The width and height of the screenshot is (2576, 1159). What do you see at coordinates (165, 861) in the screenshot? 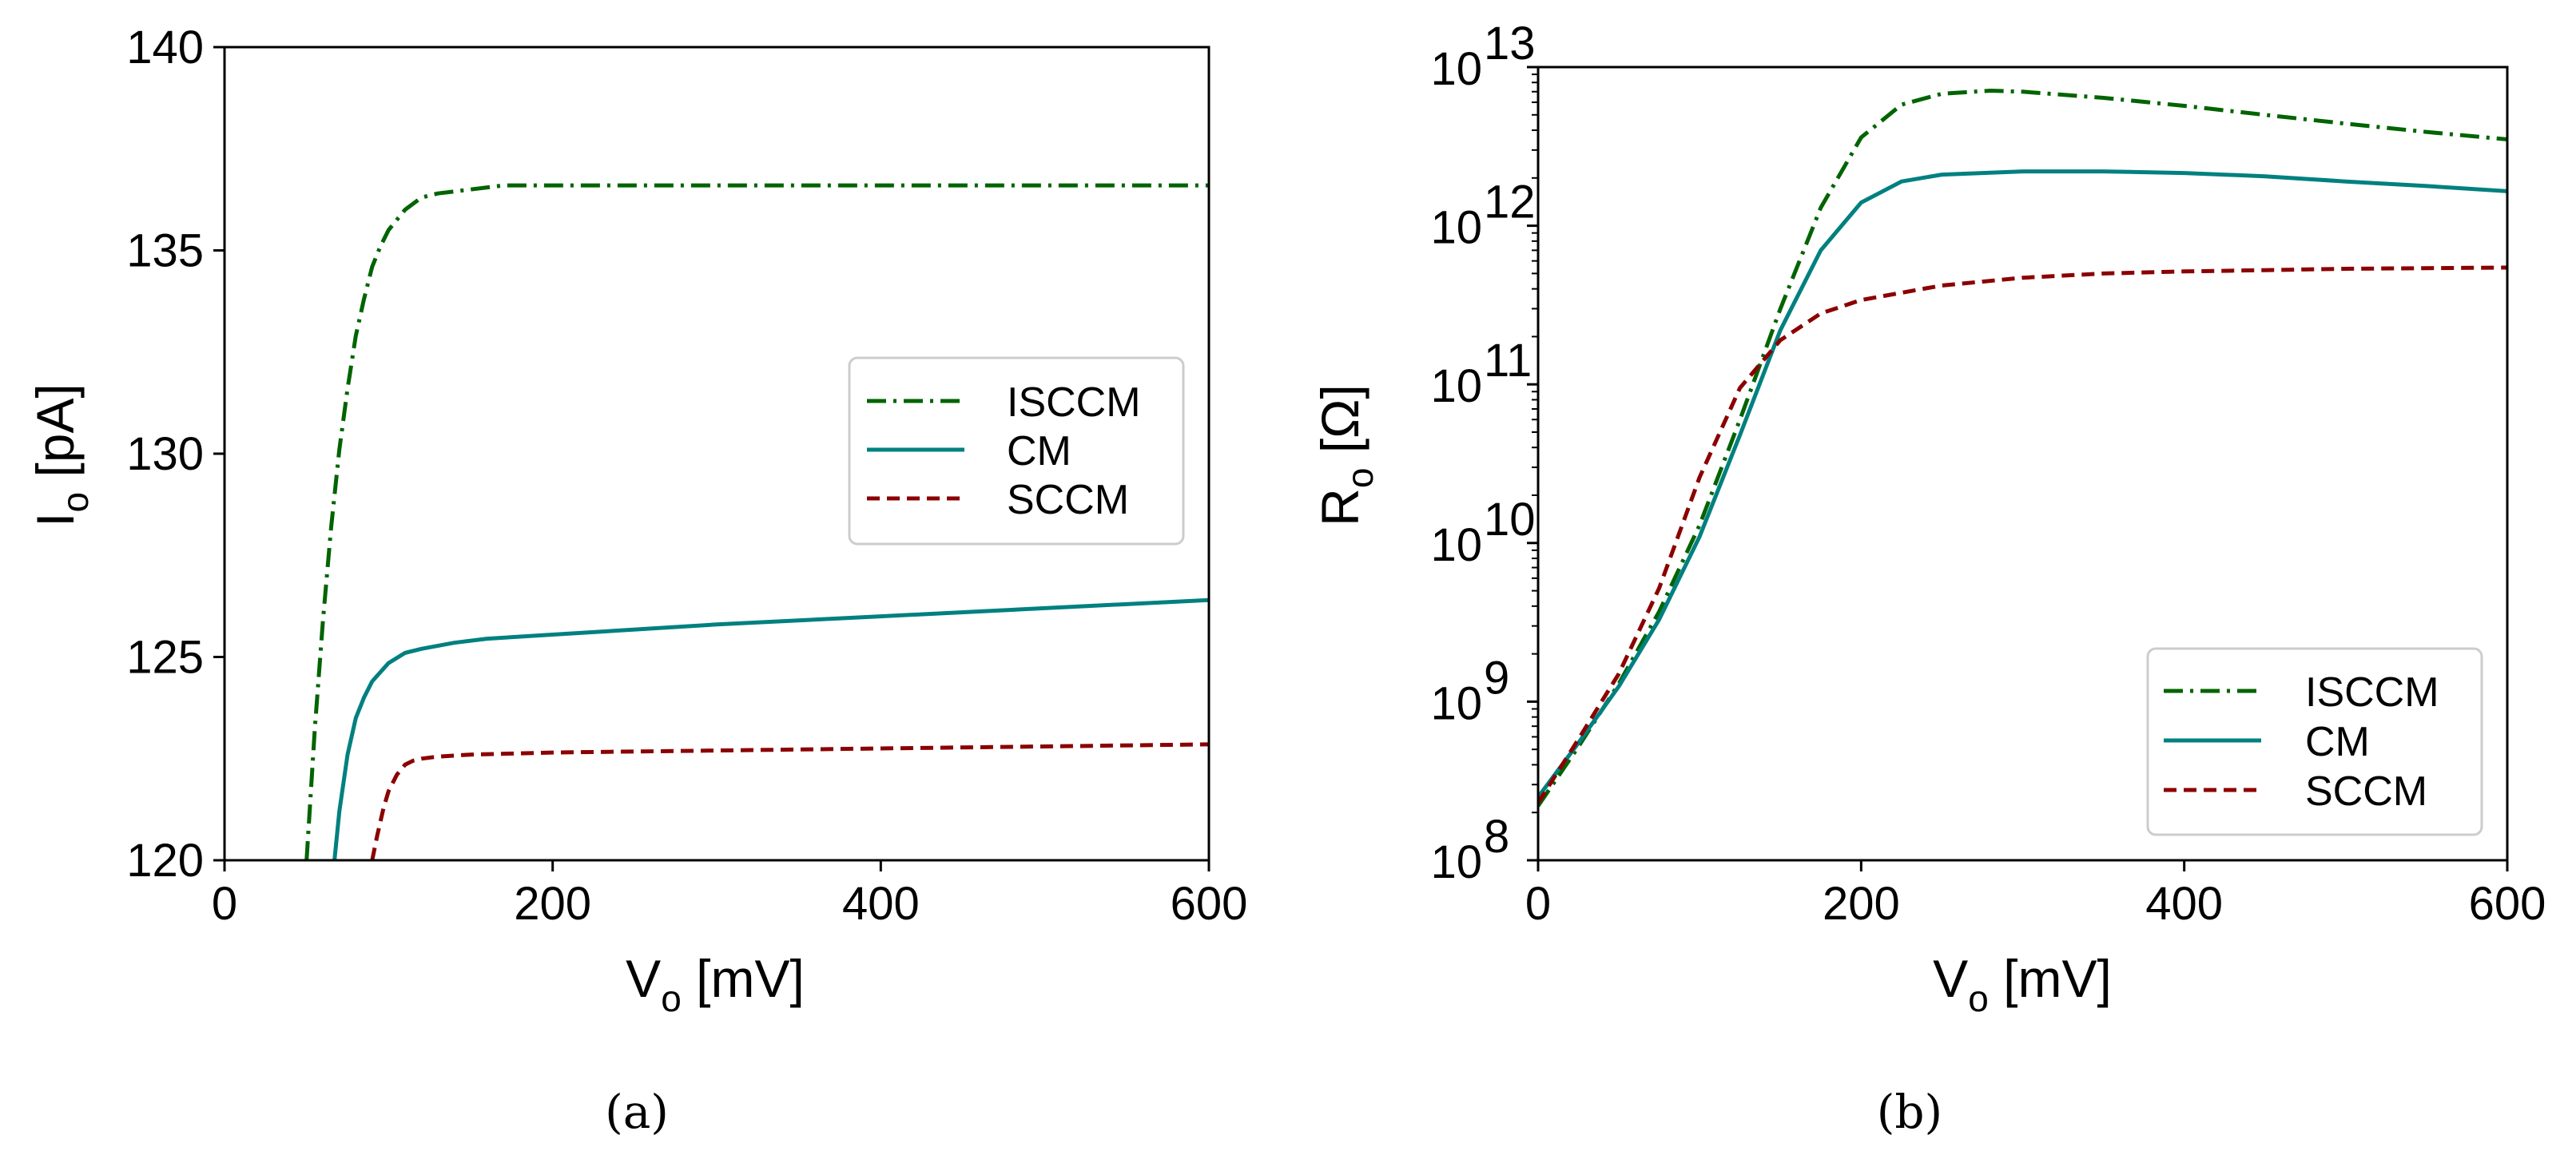
I see `panel-a-ytick-label: 120` at bounding box center [165, 861].